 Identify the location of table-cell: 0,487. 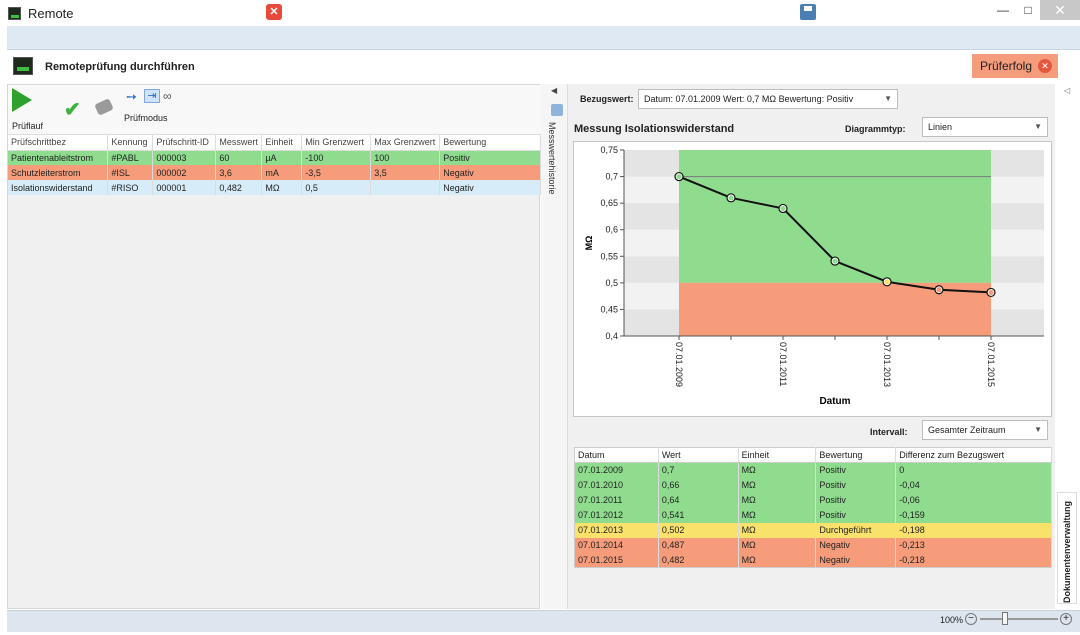
(698, 545).